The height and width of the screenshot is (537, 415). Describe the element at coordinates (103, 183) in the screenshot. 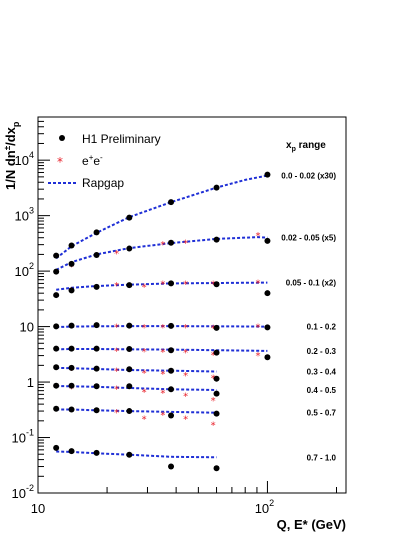

I see `legend-rapgap-label: Rapgap` at that location.